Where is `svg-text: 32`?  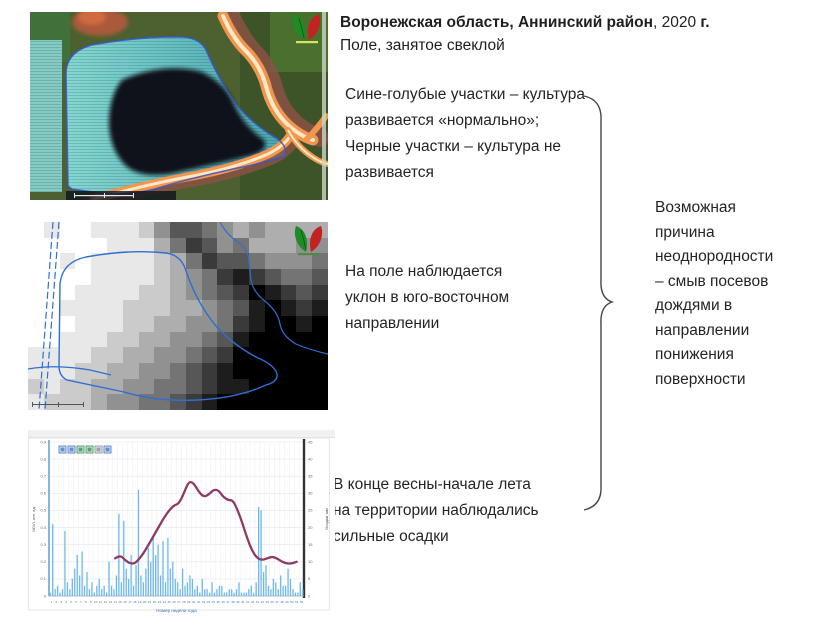 svg-text: 32 is located at coordinates (204, 602).